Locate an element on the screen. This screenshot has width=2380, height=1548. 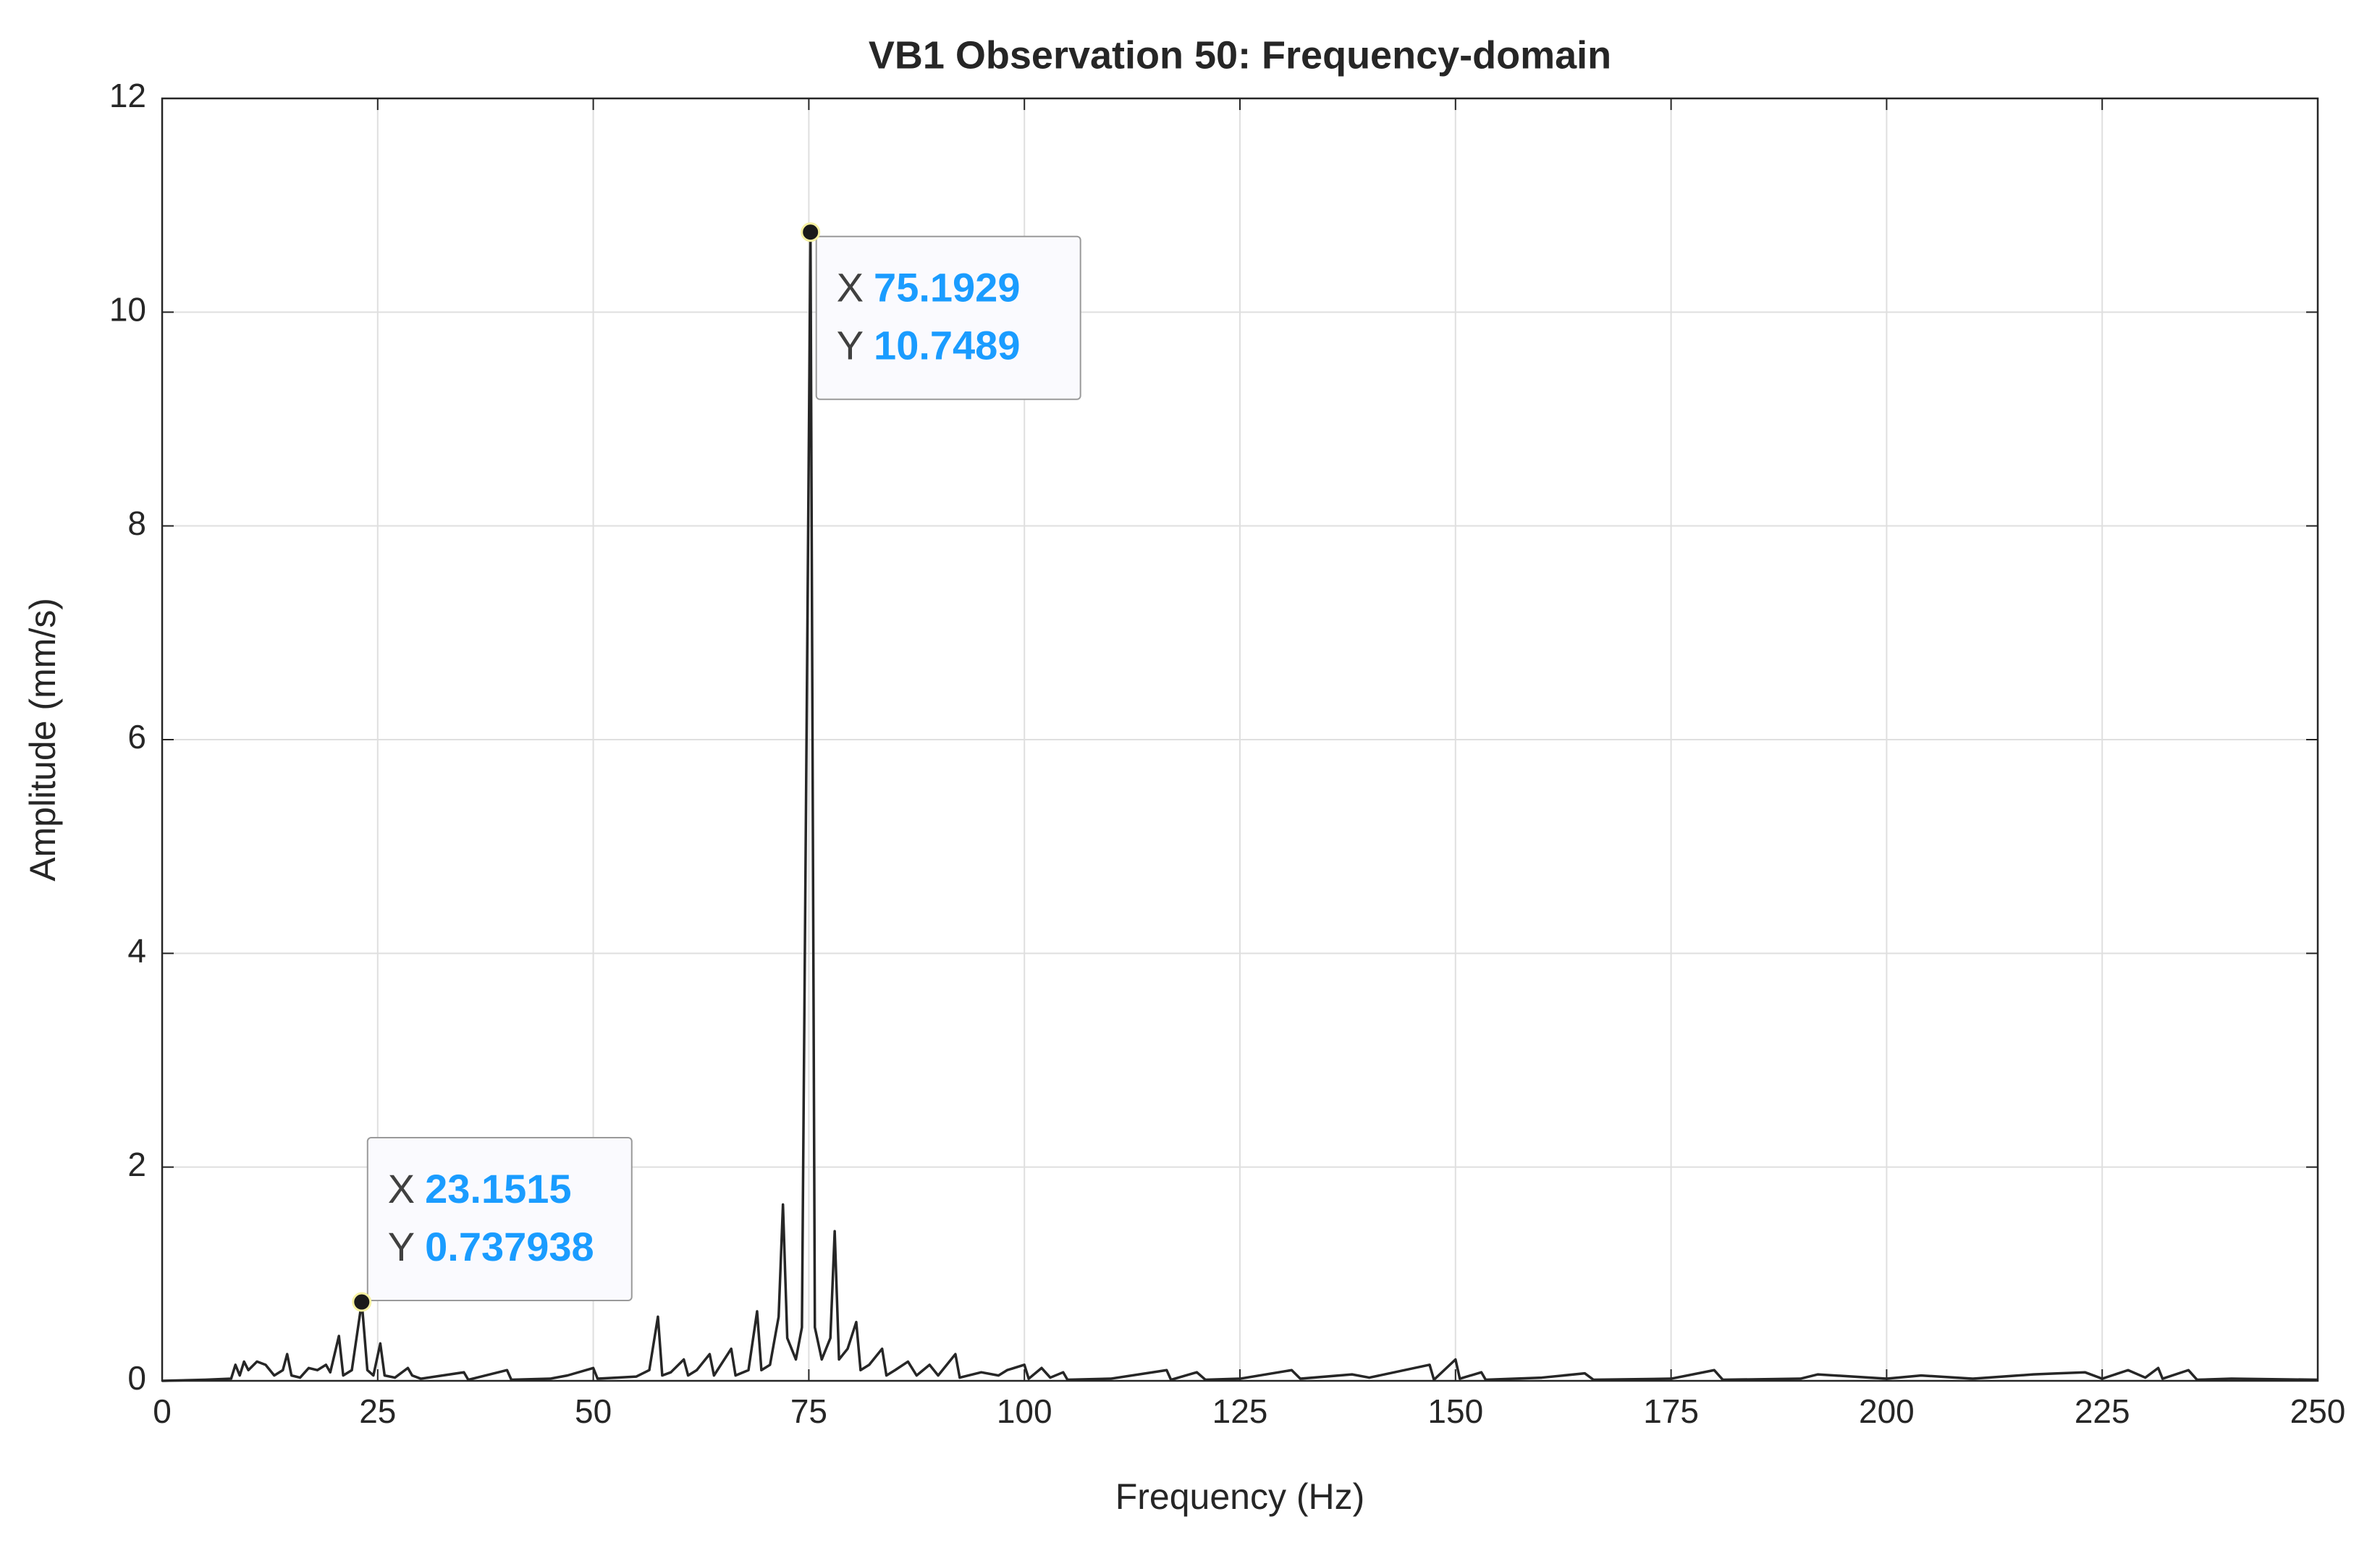
y-tick-label: 8 is located at coordinates (136, 523).